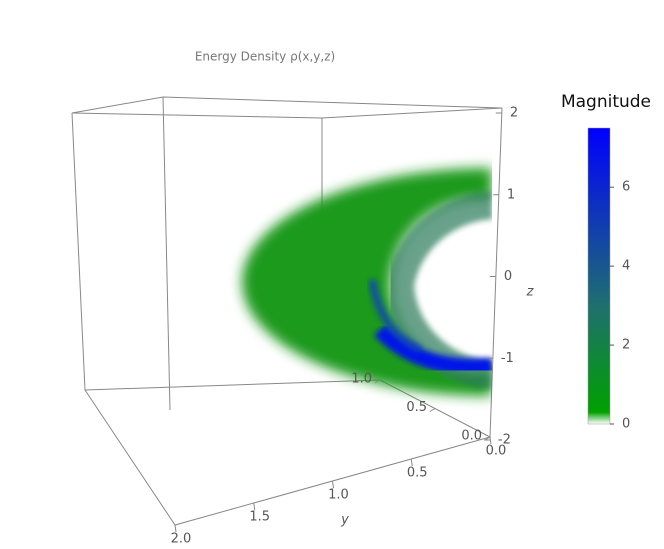  Describe the element at coordinates (344, 520) in the screenshot. I see `y-axis-label: y` at that location.